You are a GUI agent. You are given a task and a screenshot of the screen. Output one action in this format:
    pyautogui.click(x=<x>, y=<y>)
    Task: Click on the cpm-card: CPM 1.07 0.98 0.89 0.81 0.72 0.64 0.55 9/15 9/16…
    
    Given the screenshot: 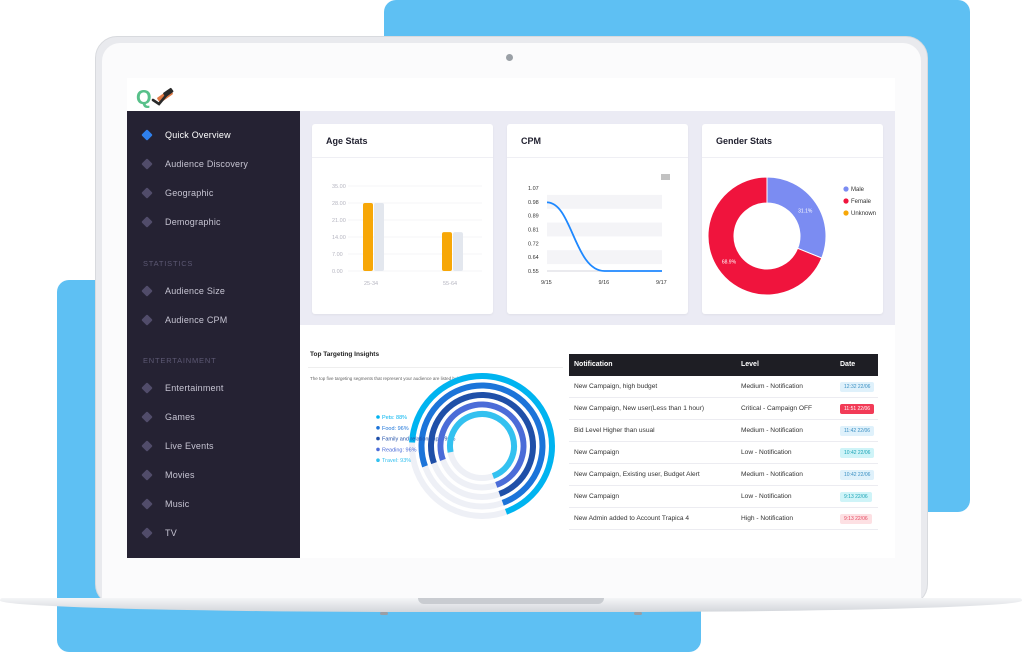 What is the action you would take?
    pyautogui.click(x=597, y=219)
    